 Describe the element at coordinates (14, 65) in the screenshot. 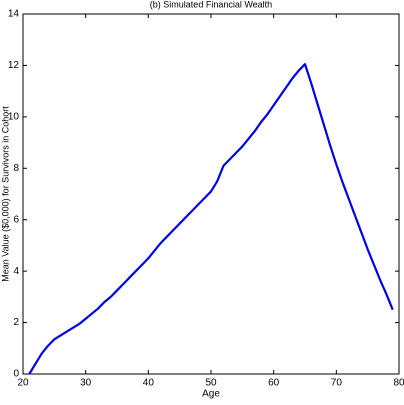

I see `y-tick-label: 12` at that location.